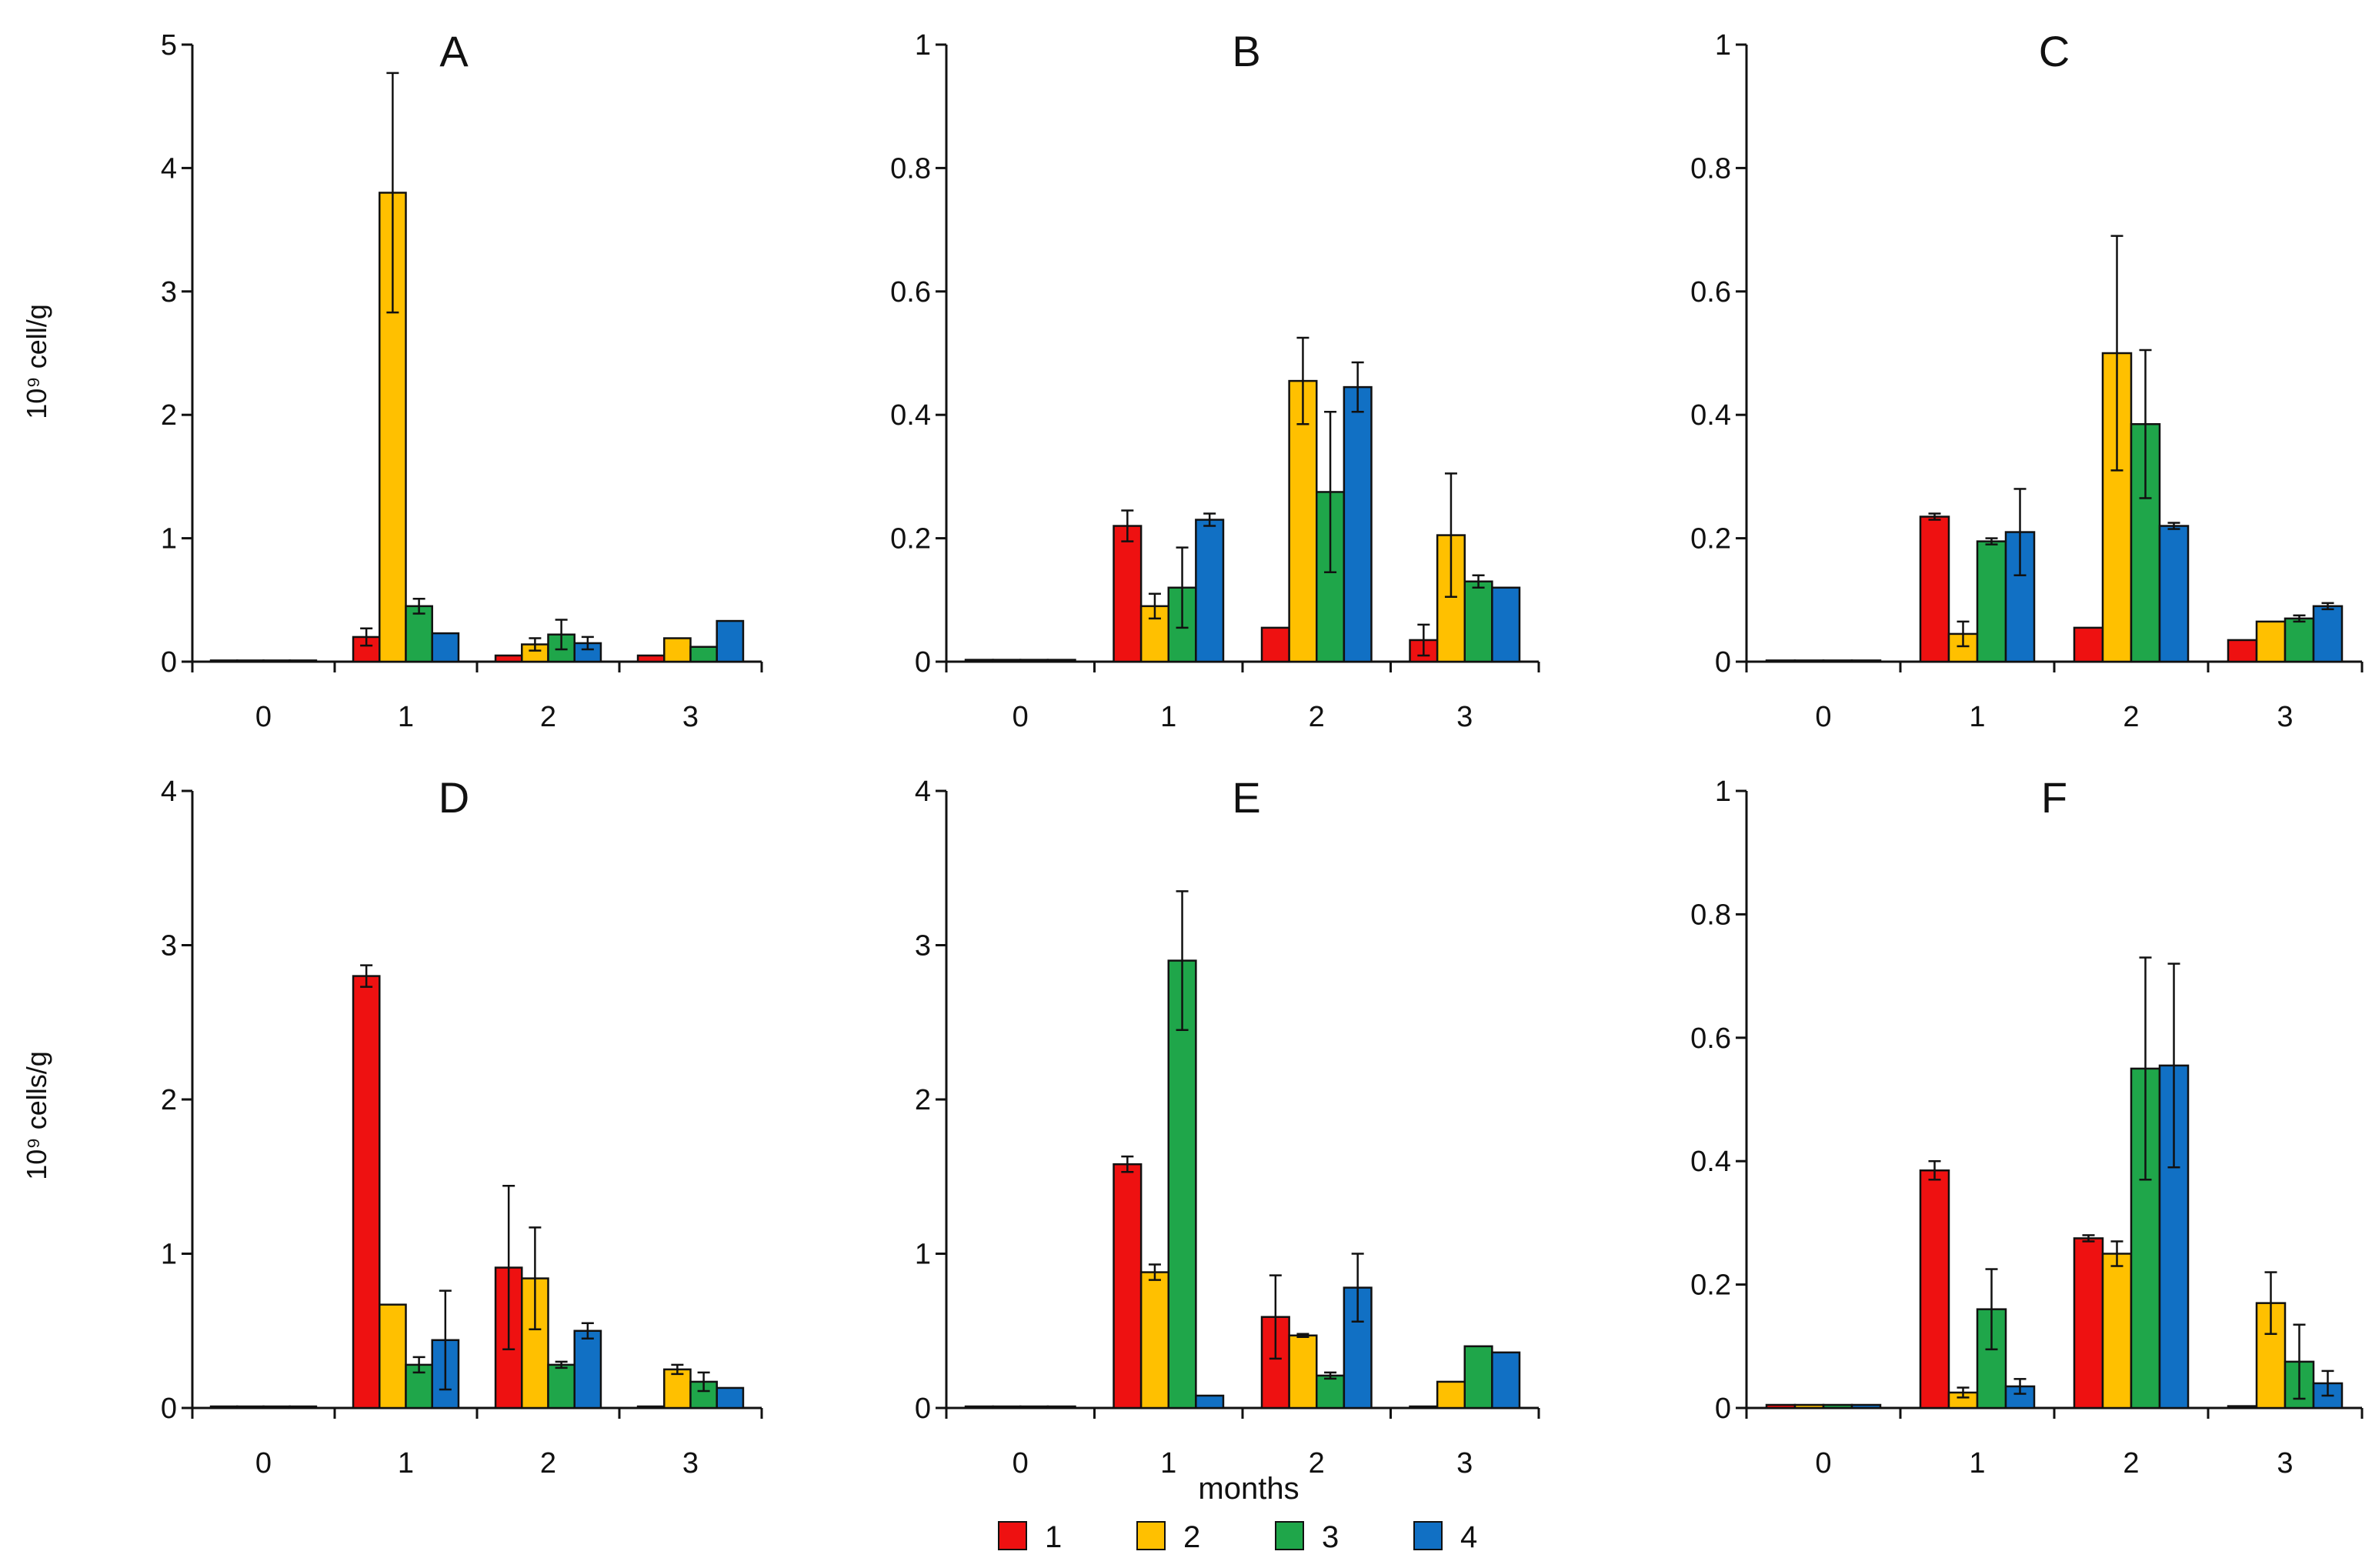 This screenshot has width=2372, height=1568. Describe the element at coordinates (2054, 797) in the screenshot. I see `panel-label-f: F` at that location.